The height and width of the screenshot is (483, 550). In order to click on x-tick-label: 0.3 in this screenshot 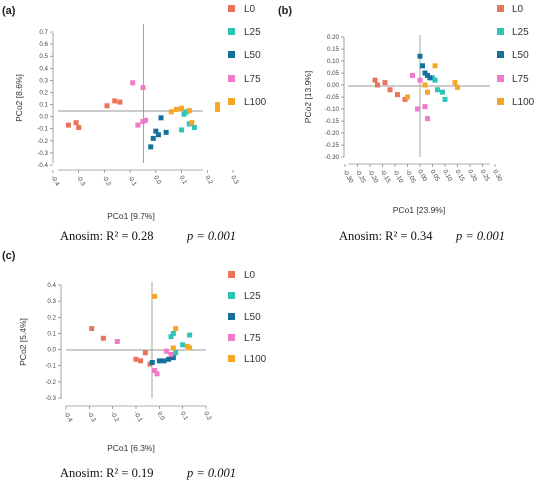, I will do `click(234, 180)`.